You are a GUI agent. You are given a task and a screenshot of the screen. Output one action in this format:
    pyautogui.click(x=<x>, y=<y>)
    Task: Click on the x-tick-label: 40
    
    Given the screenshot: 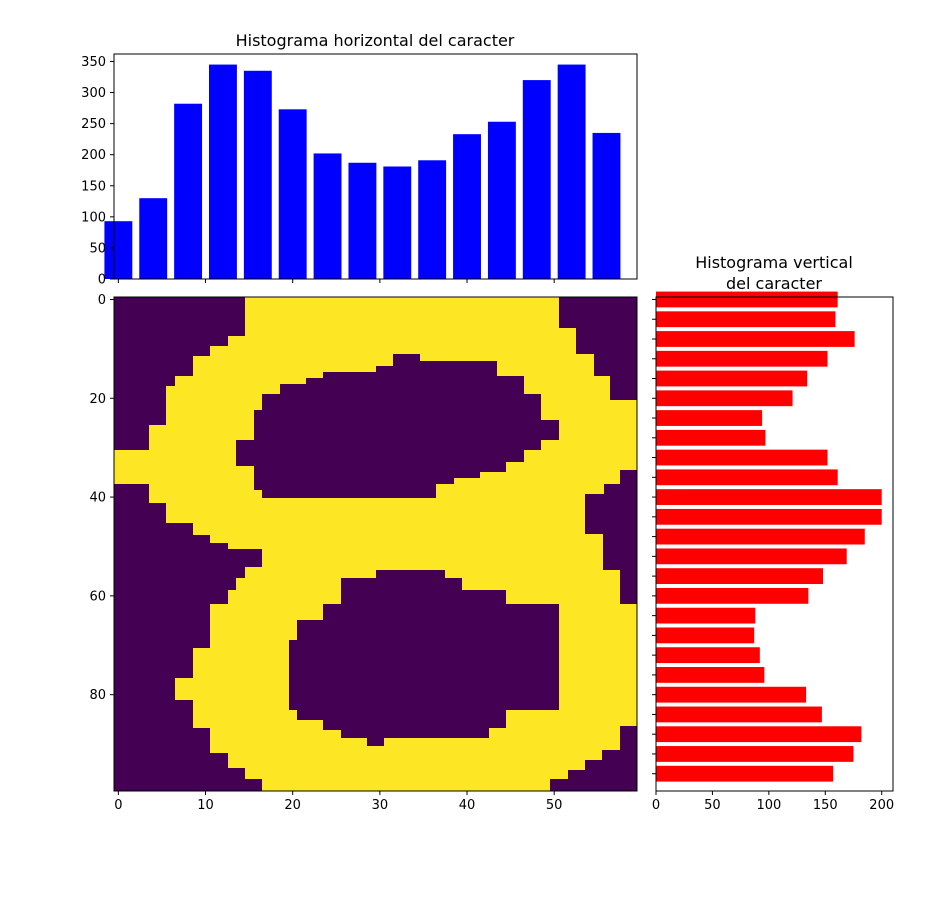 What is the action you would take?
    pyautogui.click(x=467, y=805)
    